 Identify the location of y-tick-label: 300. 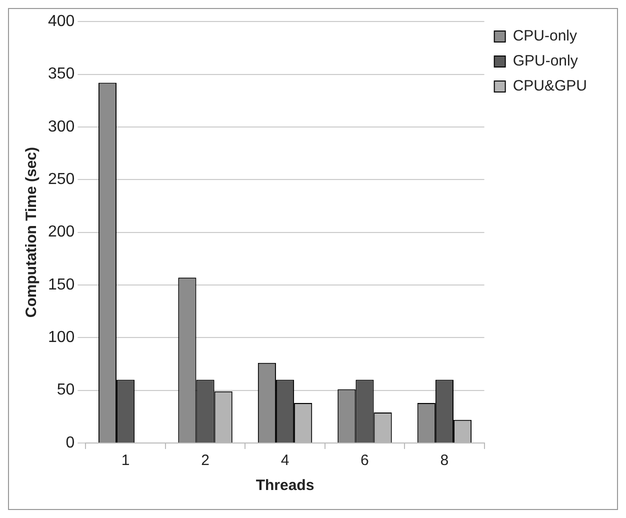
(61, 127).